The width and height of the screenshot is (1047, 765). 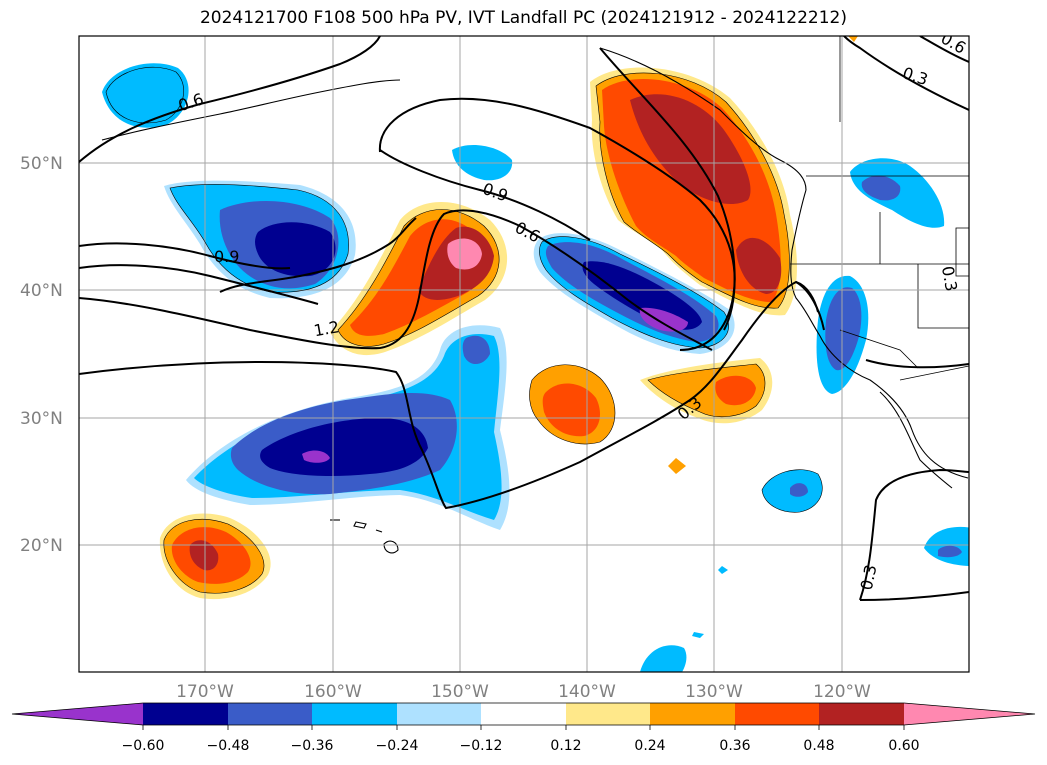 I want to click on contour-loop-central, so click(x=485, y=195).